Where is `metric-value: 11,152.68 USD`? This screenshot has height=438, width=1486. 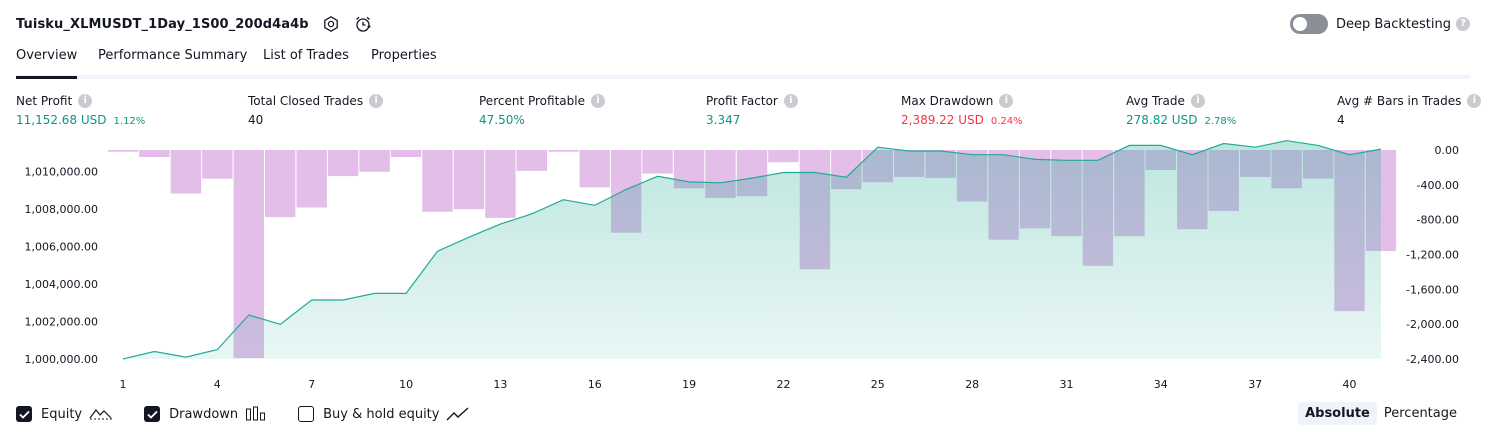
metric-value: 11,152.68 USD is located at coordinates (61, 120).